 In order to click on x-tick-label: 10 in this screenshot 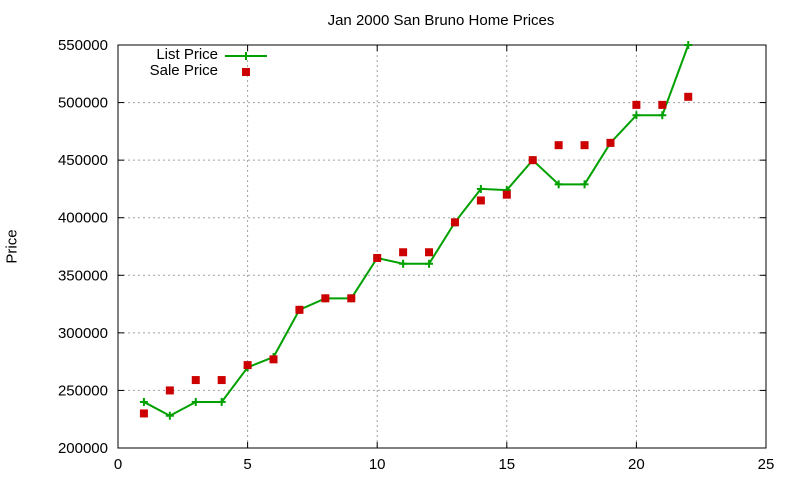, I will do `click(377, 464)`.